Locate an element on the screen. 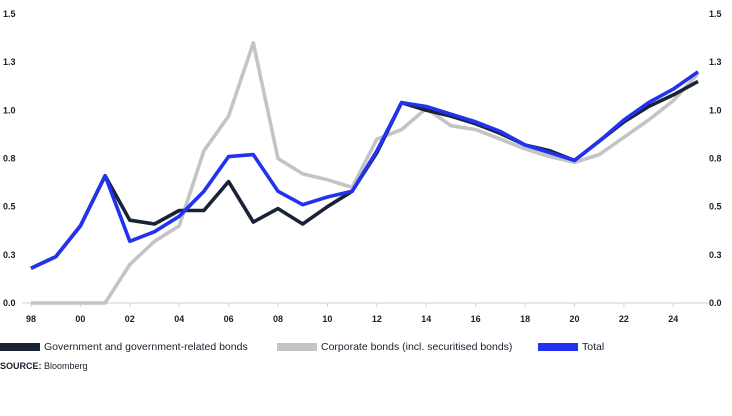 The width and height of the screenshot is (732, 416). x-tick-label: 04 is located at coordinates (179, 319).